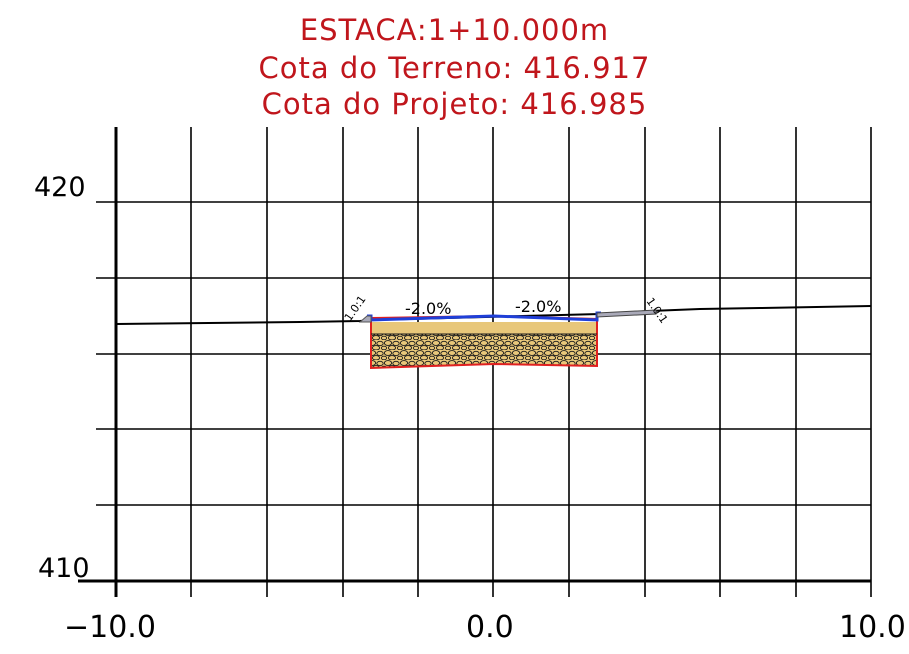  What do you see at coordinates (454, 30) in the screenshot?
I see `station-title: ESTACA:1+10.000m` at bounding box center [454, 30].